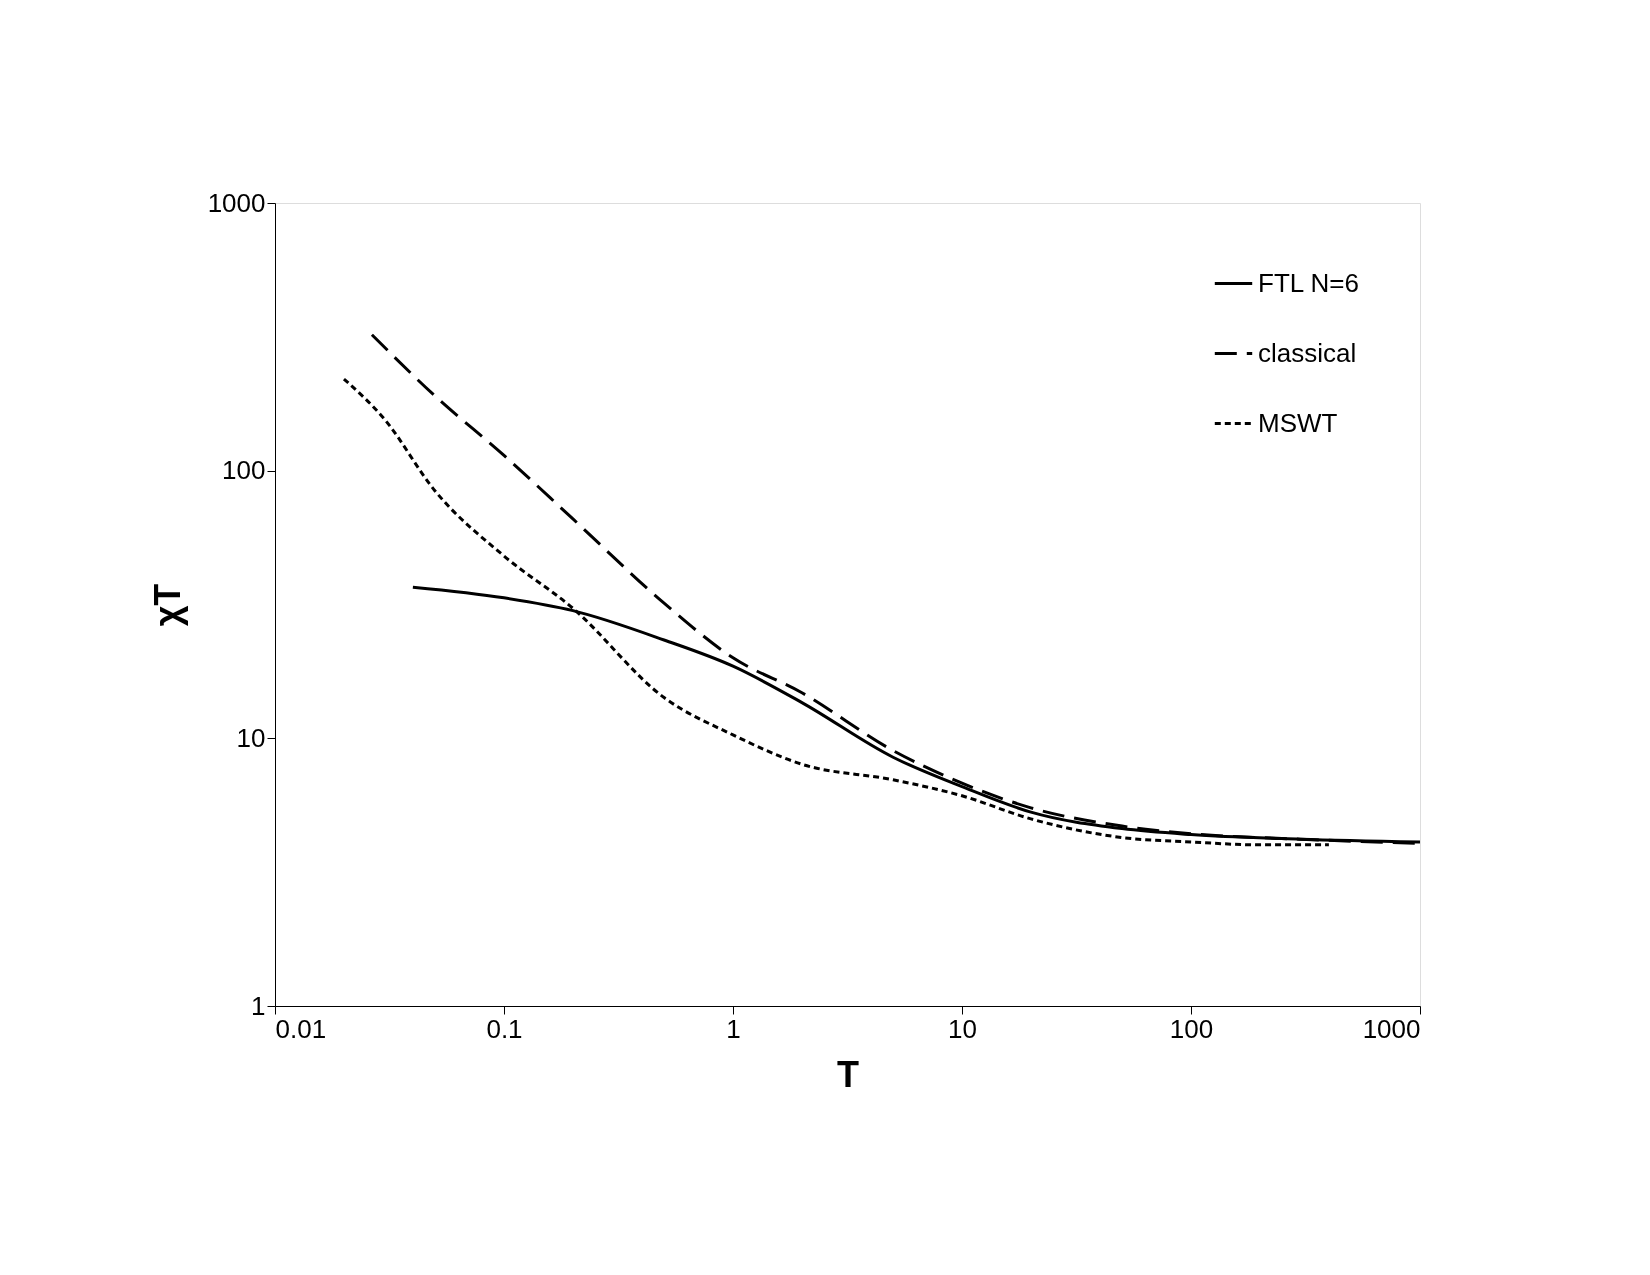 This screenshot has width=1650, height=1275. Describe the element at coordinates (1307, 352) in the screenshot. I see `legend-label: classical` at that location.